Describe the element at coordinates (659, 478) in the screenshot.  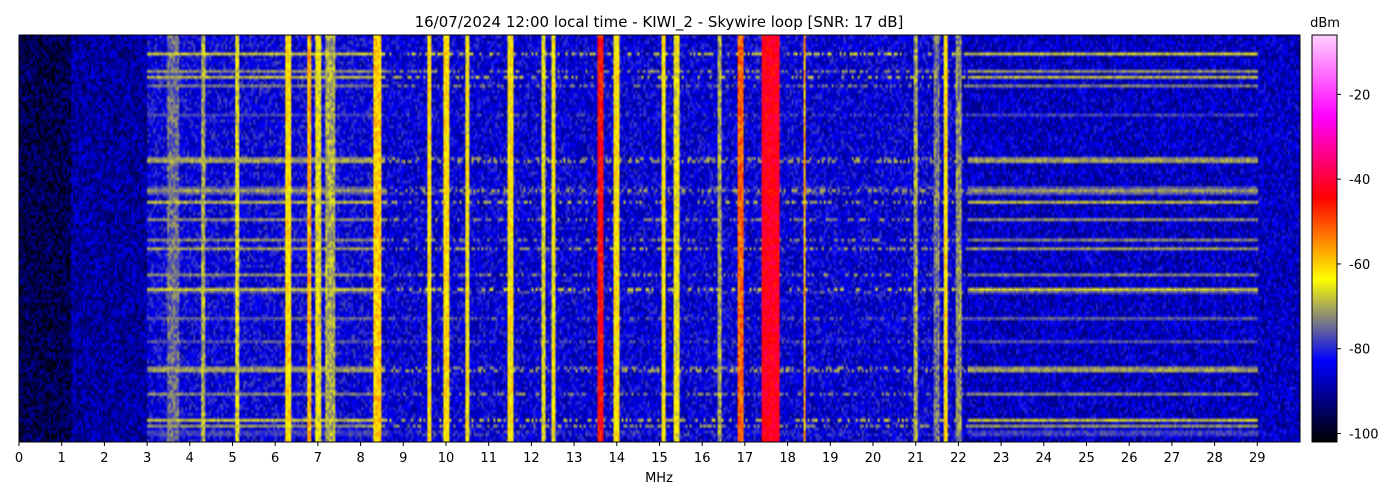
I see `x-axis-label: MHz` at that location.